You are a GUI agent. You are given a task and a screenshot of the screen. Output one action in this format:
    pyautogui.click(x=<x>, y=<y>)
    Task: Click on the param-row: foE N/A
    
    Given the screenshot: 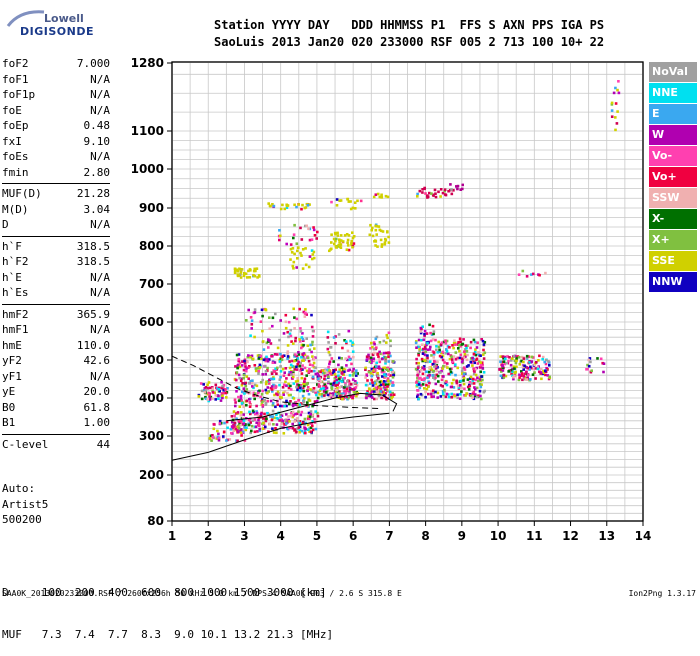 What is the action you would take?
    pyautogui.click(x=56, y=112)
    